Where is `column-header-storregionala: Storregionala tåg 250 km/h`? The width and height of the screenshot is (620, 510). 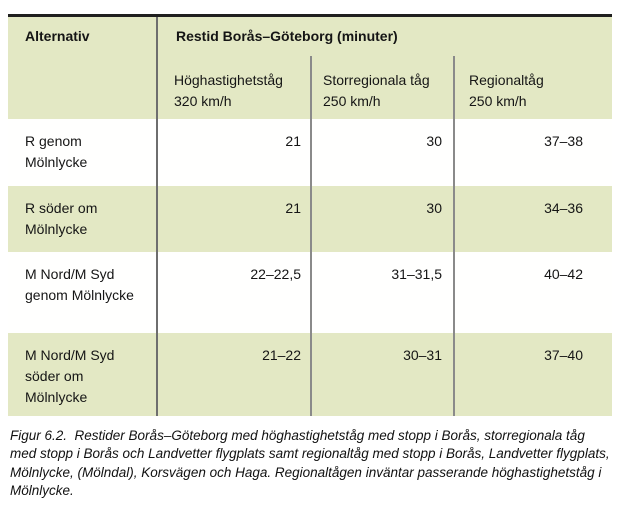 column-header-storregionala: Storregionala tåg 250 km/h is located at coordinates (382, 87).